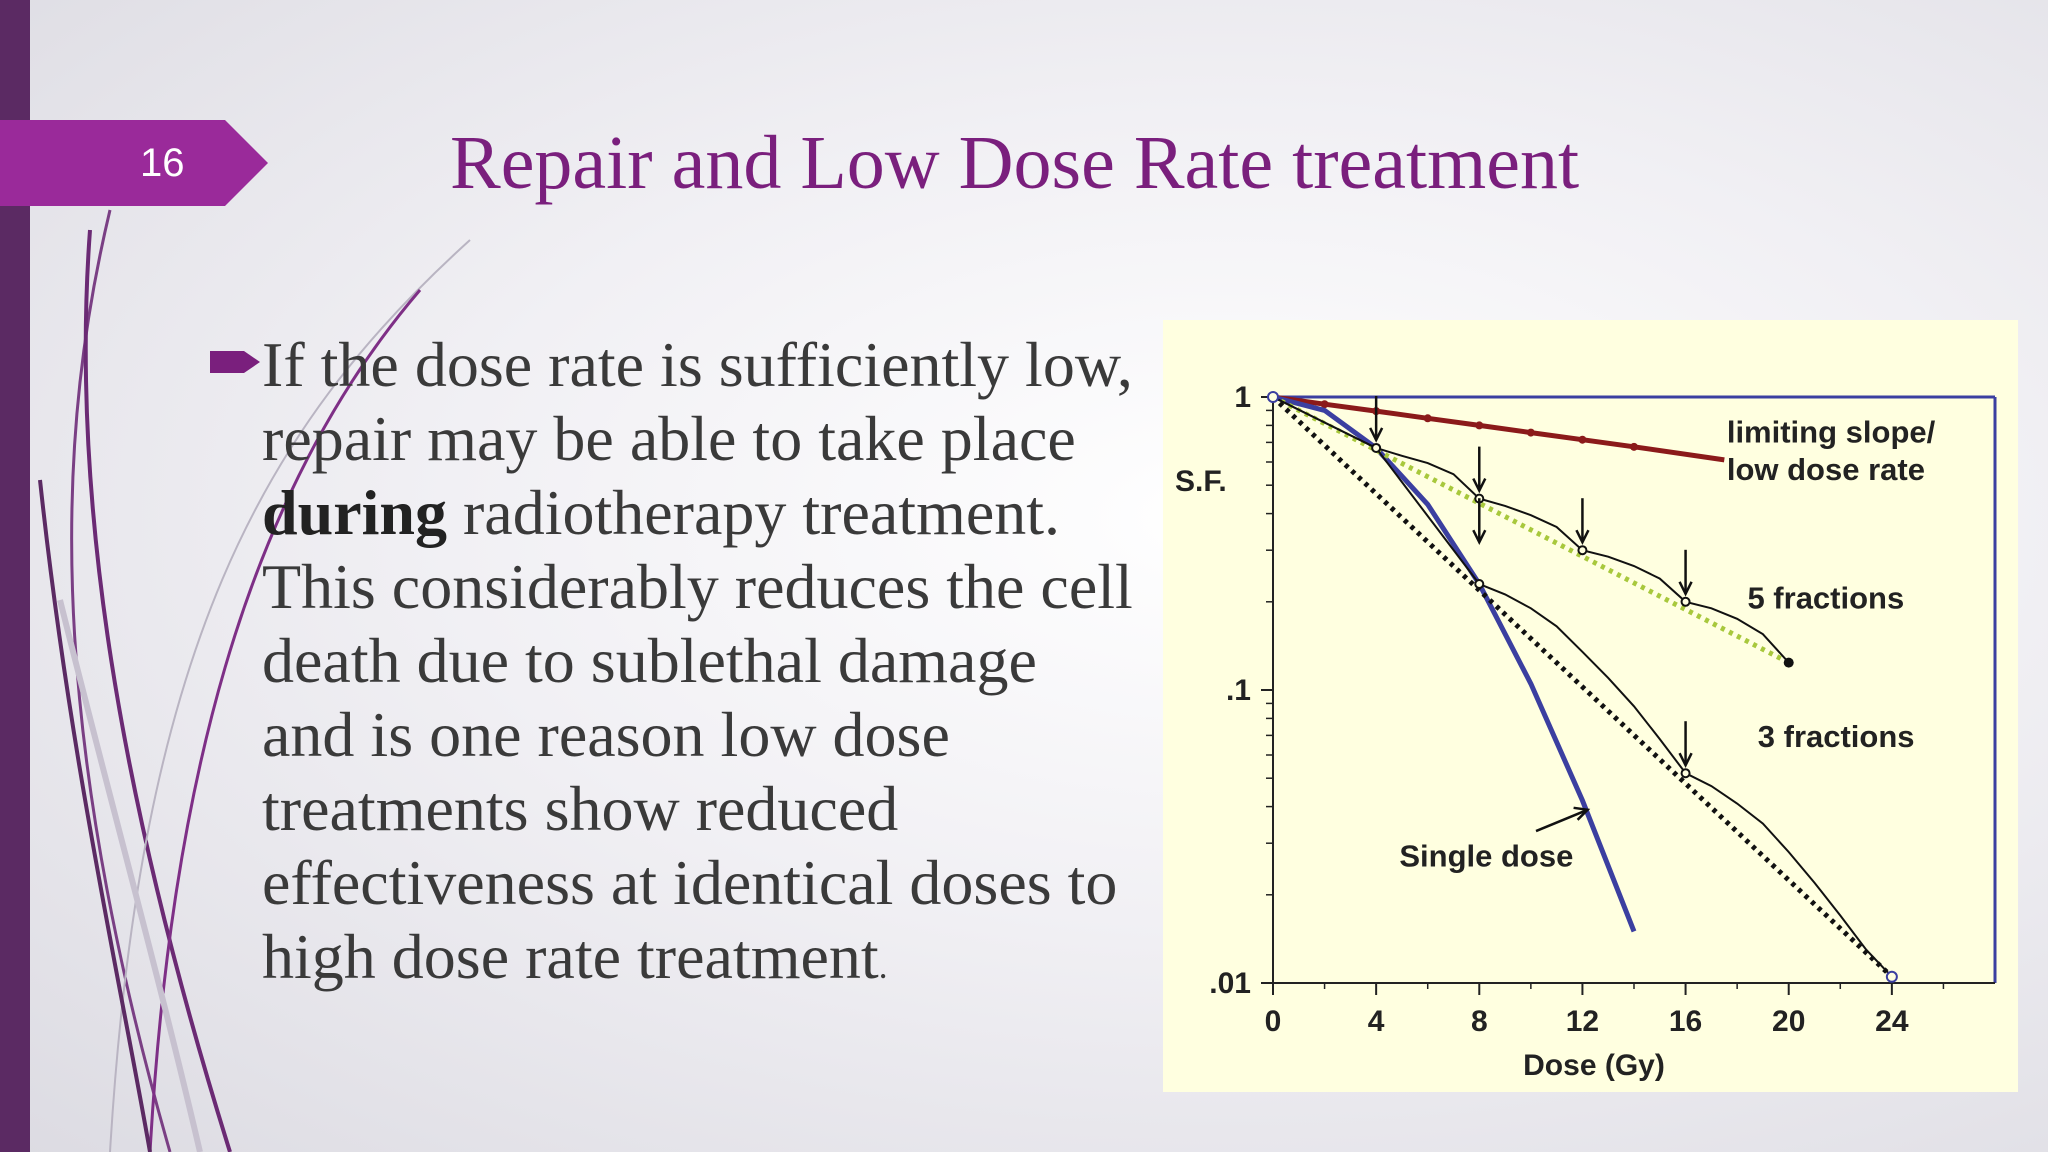 This screenshot has width=2048, height=1152. Describe the element at coordinates (1486, 855) in the screenshot. I see `chart-annotation: Single dose` at that location.